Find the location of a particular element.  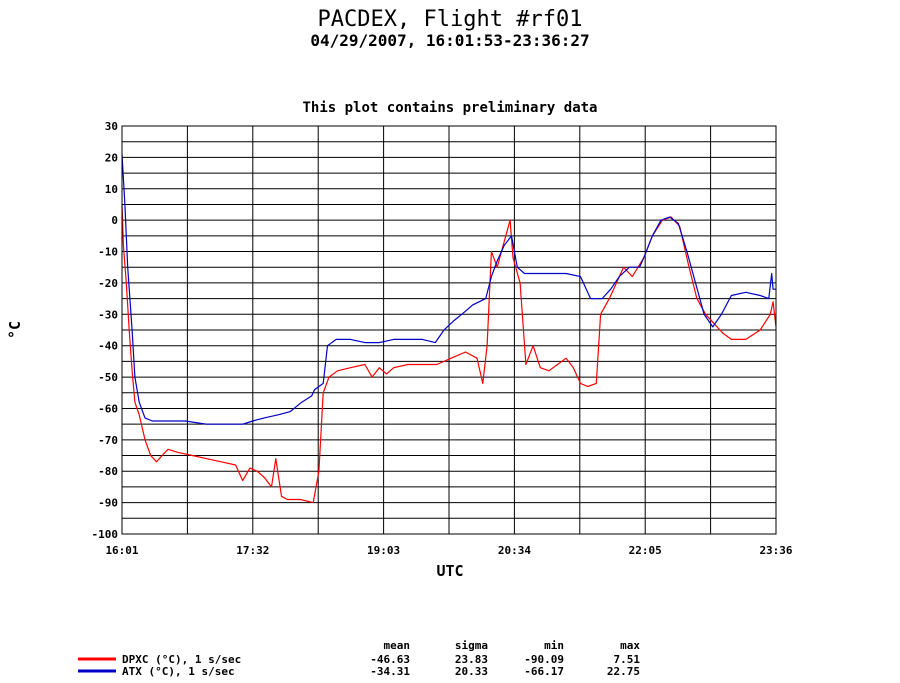

legend-stat-value: 7.51 is located at coordinates (627, 659).